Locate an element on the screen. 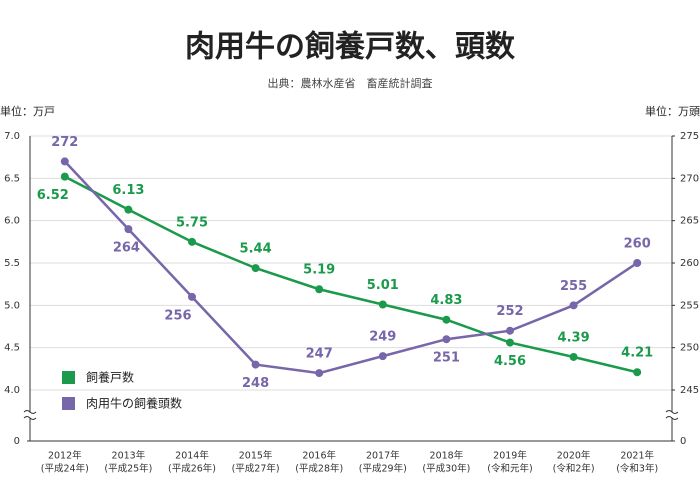  data-label: 4.39 is located at coordinates (574, 337).